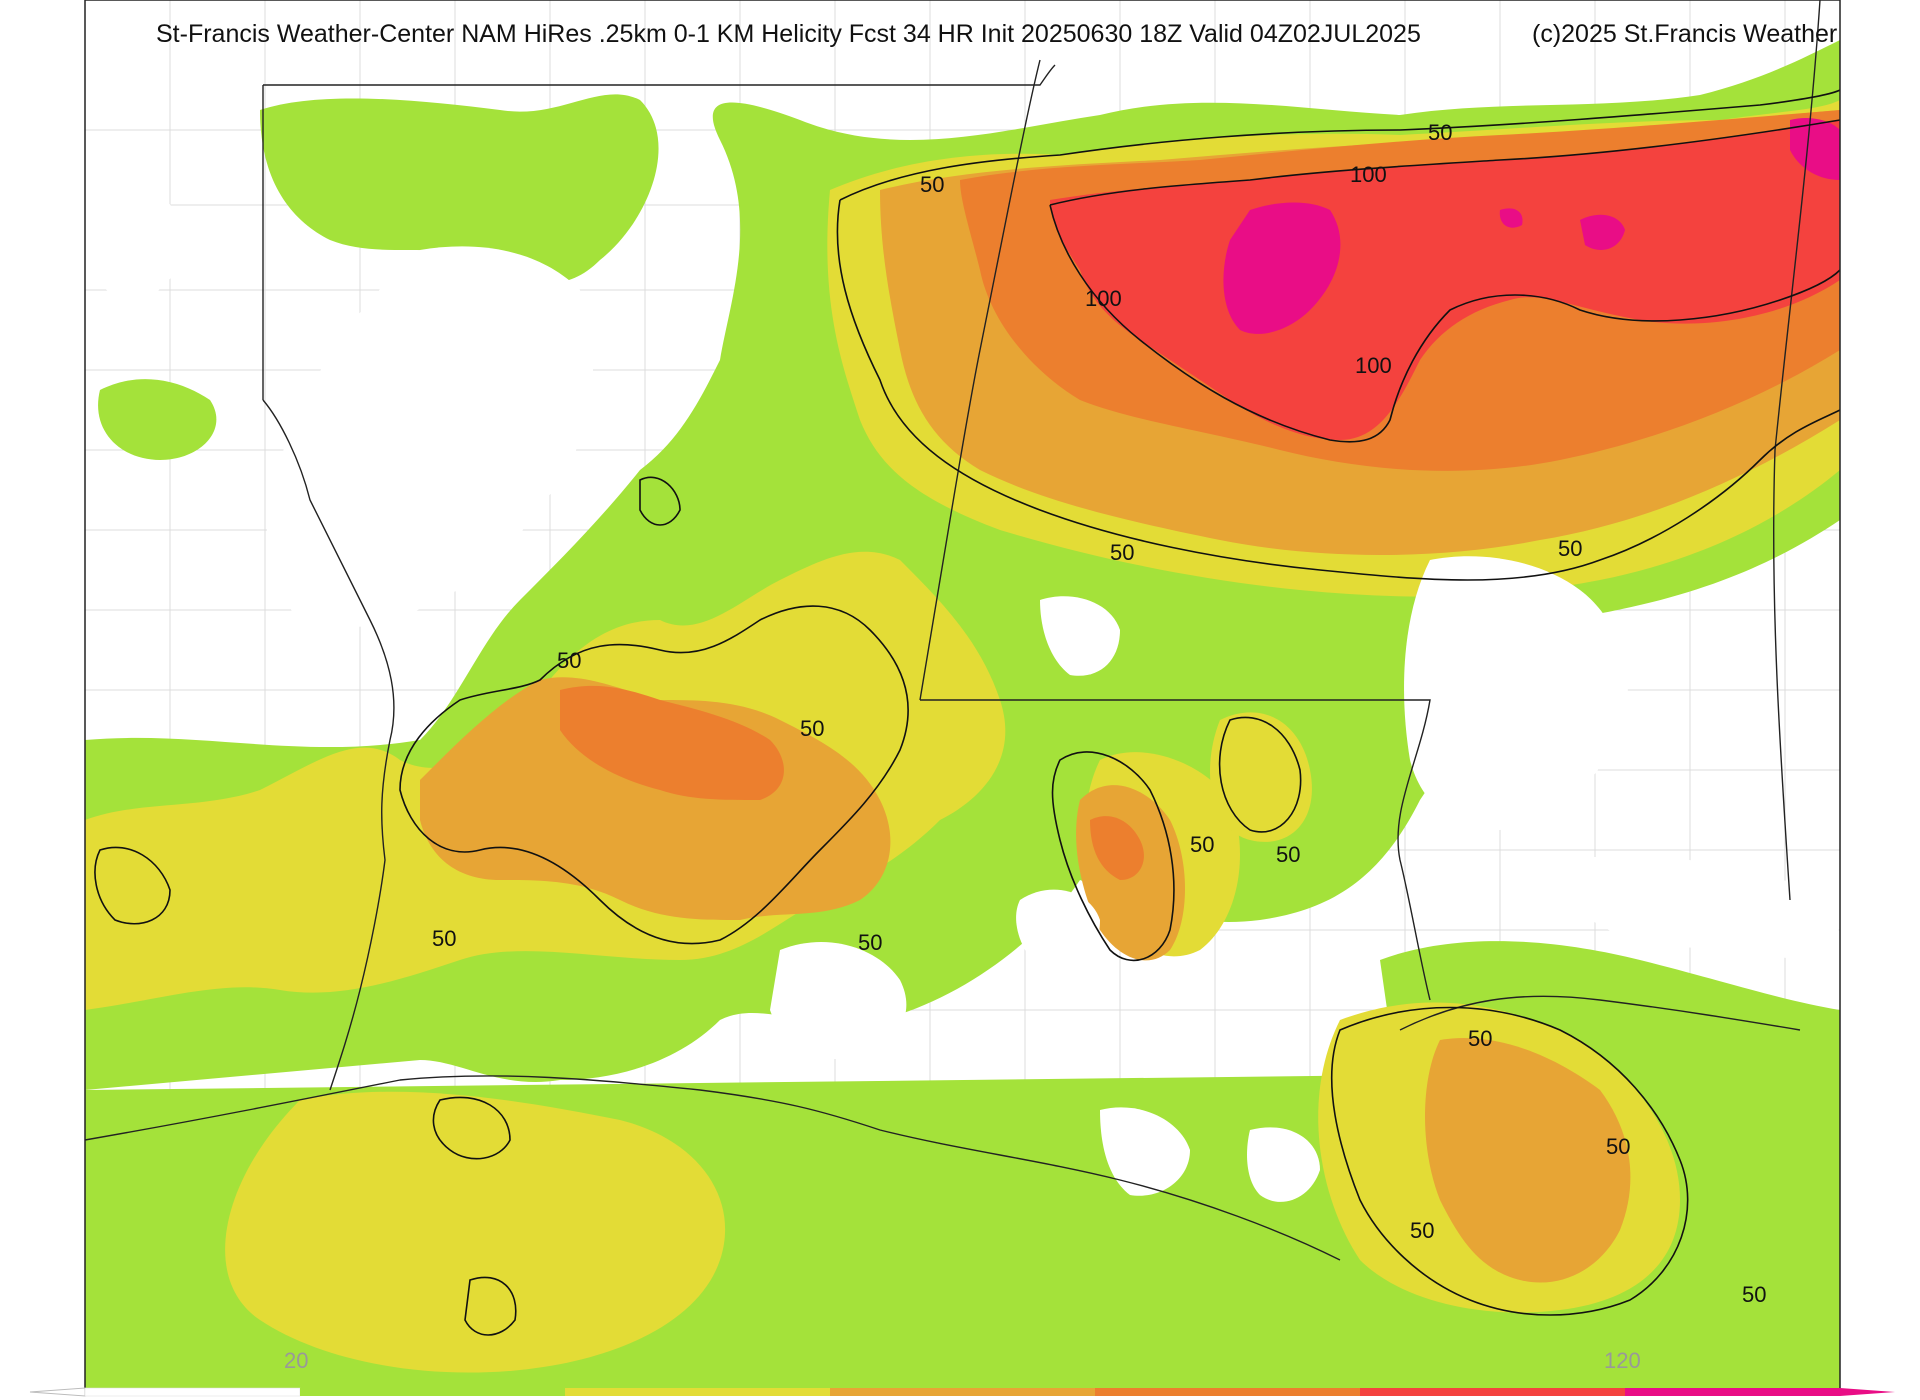  I want to click on helicity-band-120-plus, so click(1531, 226).